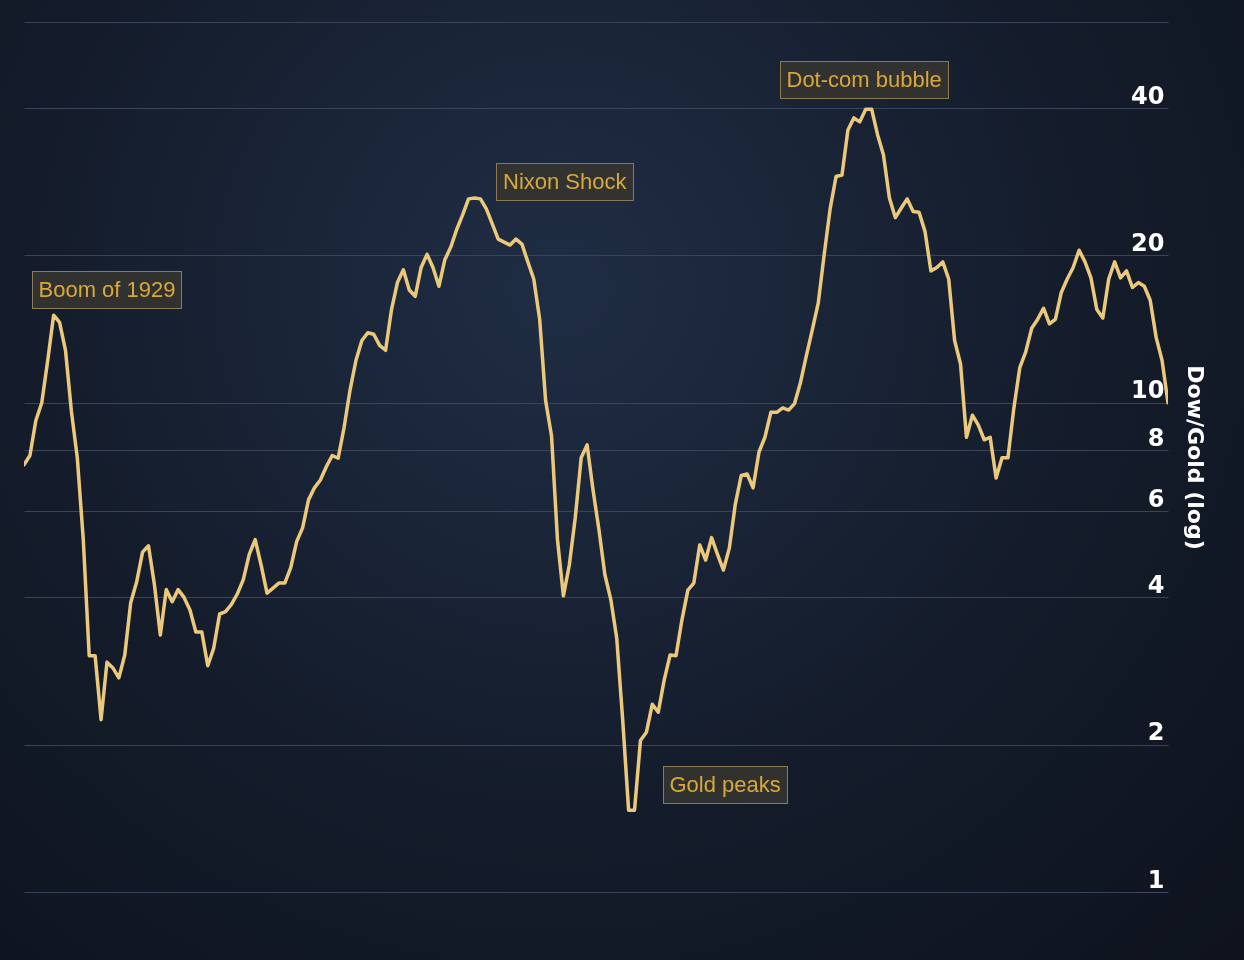  What do you see at coordinates (1156, 437) in the screenshot?
I see `y-tick-label: 8` at bounding box center [1156, 437].